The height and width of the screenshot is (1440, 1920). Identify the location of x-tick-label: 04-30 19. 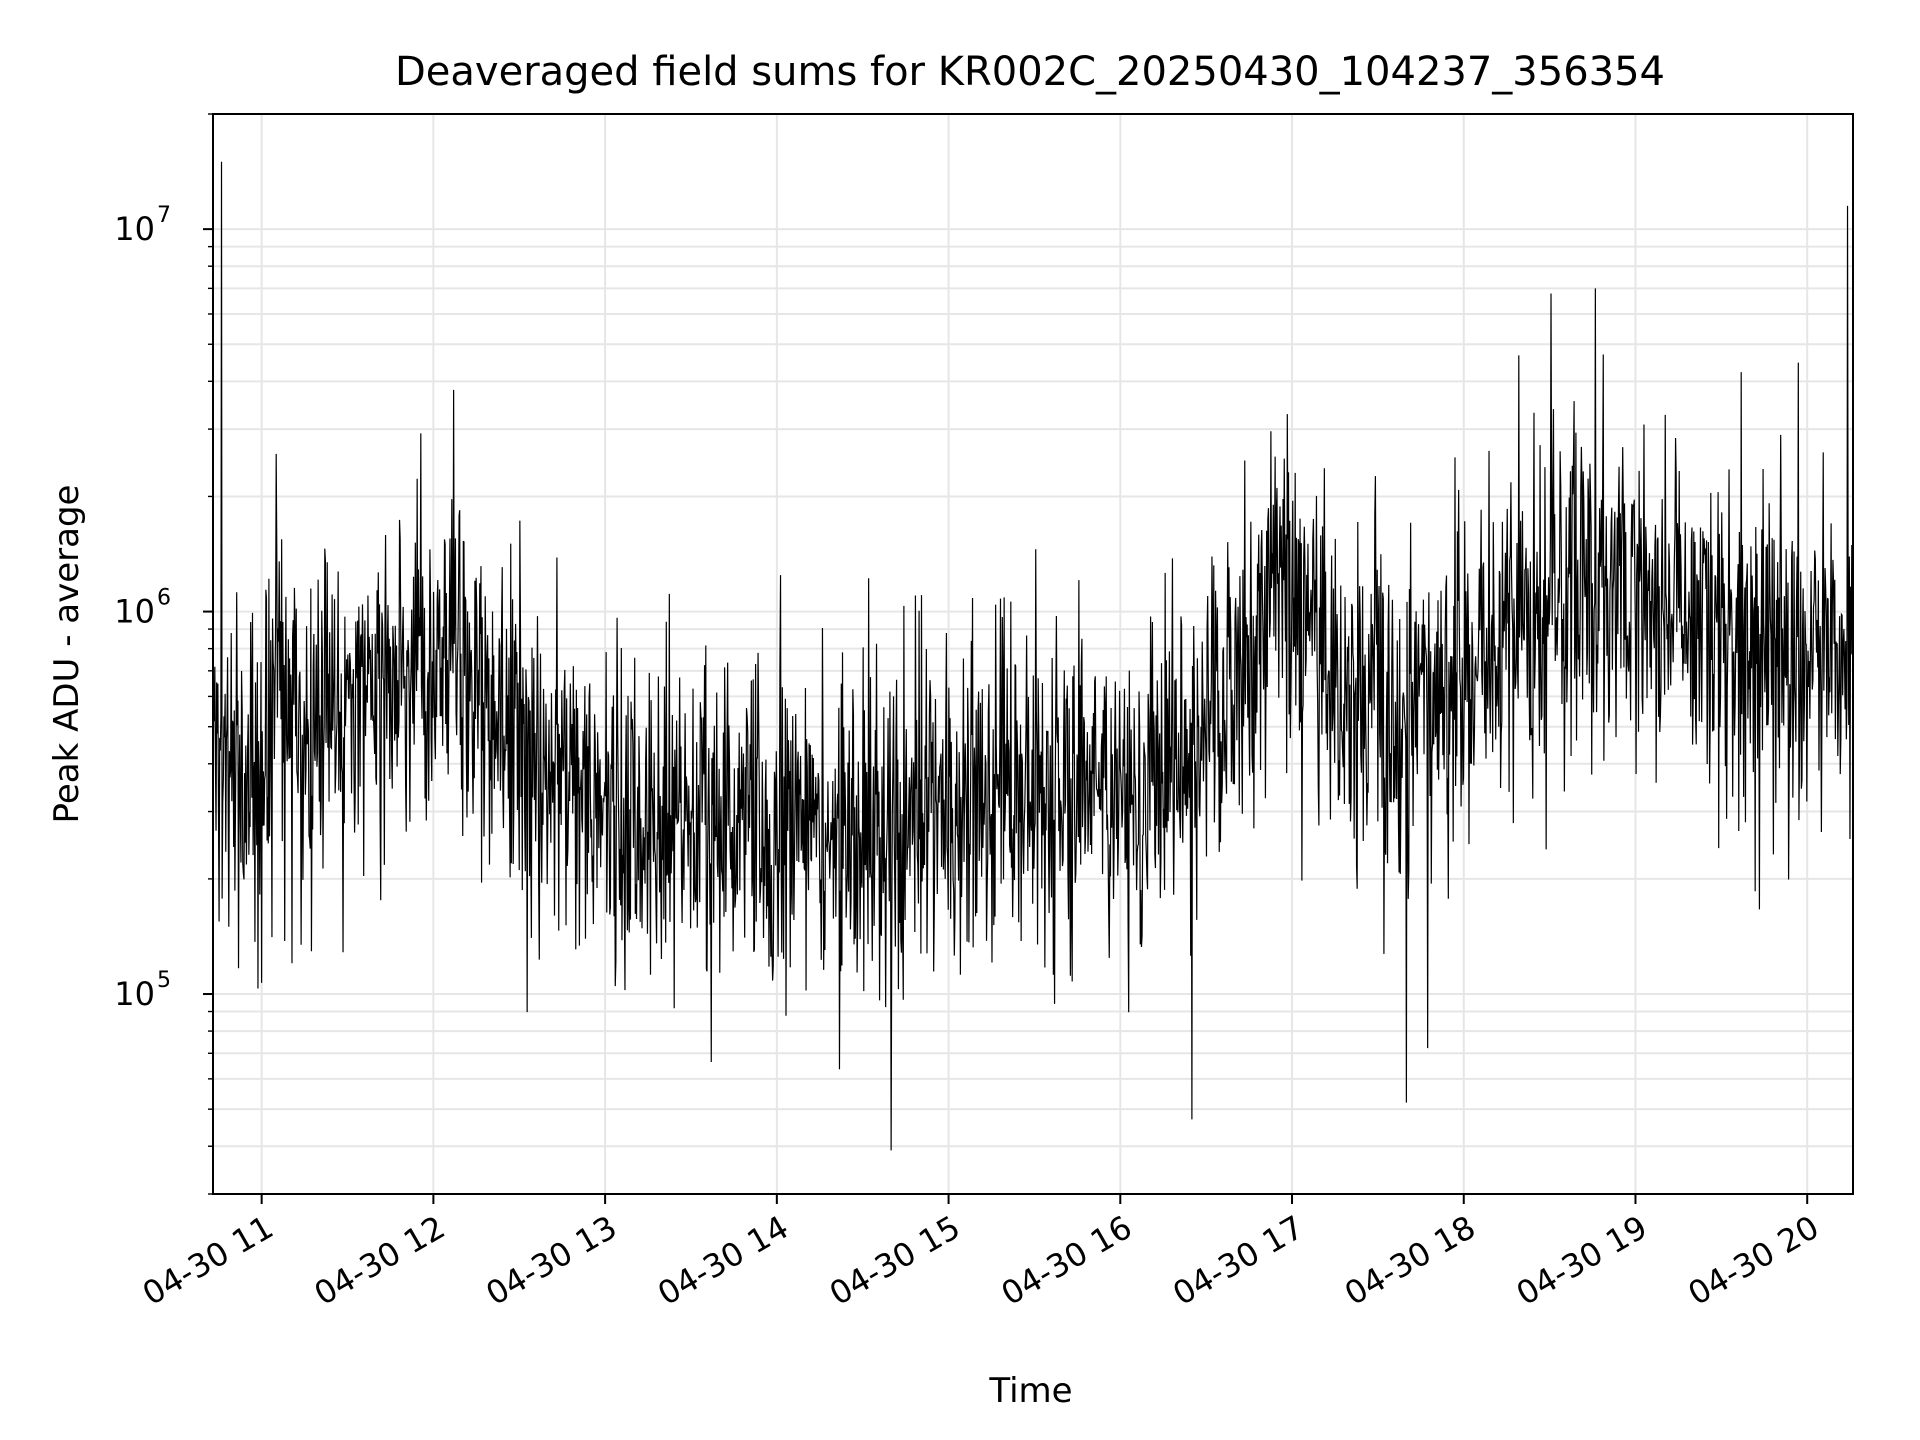
(1582, 1260).